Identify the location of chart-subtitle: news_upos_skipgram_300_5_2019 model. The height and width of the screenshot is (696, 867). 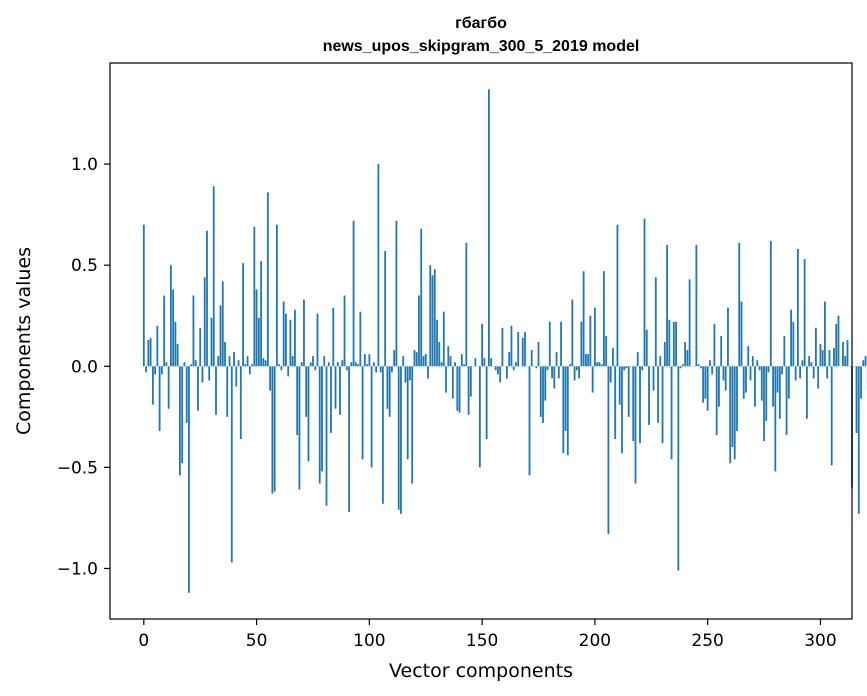
(481, 46).